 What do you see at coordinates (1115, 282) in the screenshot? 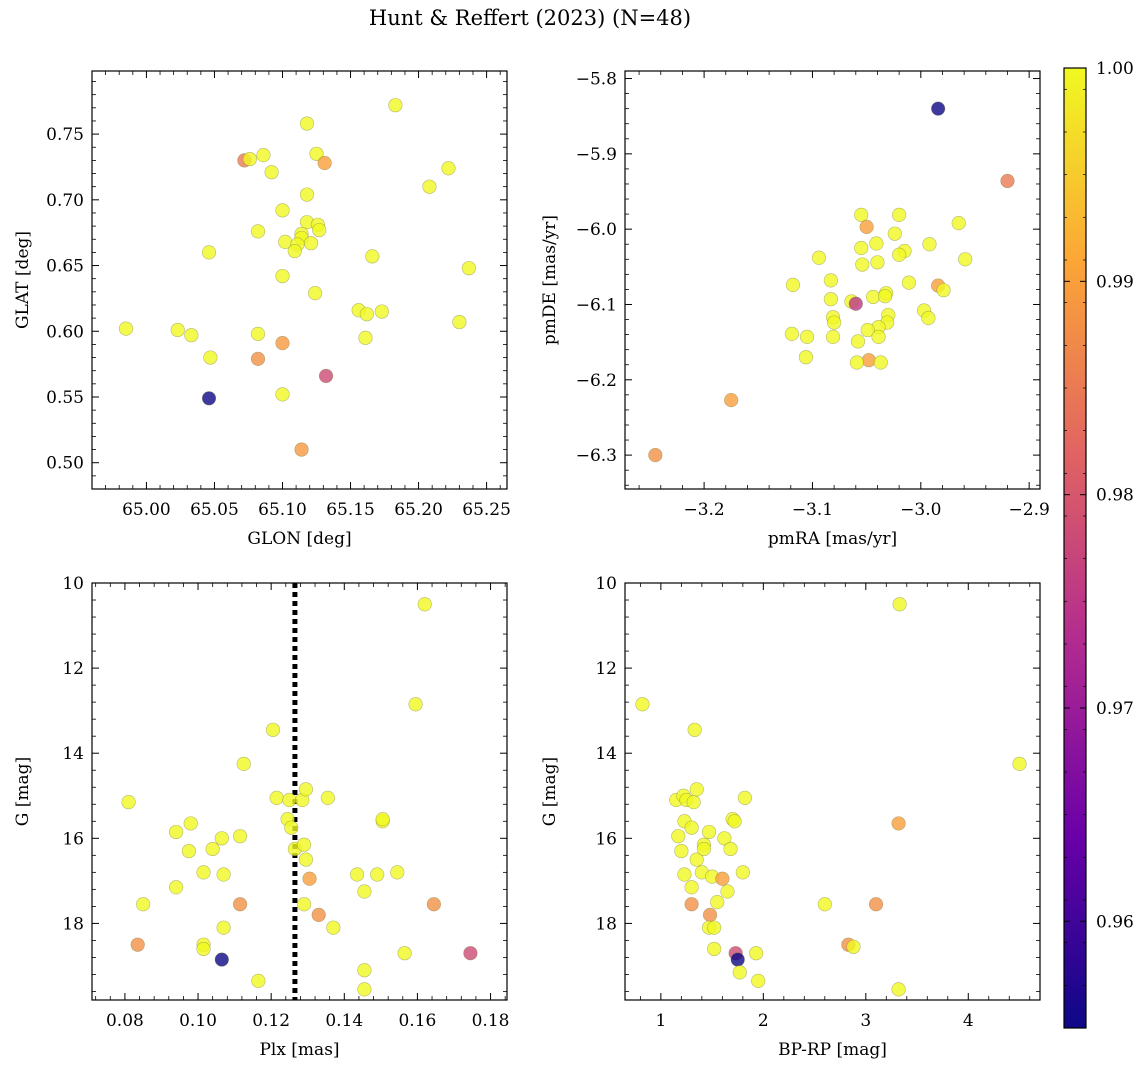
I see `colorbar-tick-label: 0.99` at bounding box center [1115, 282].